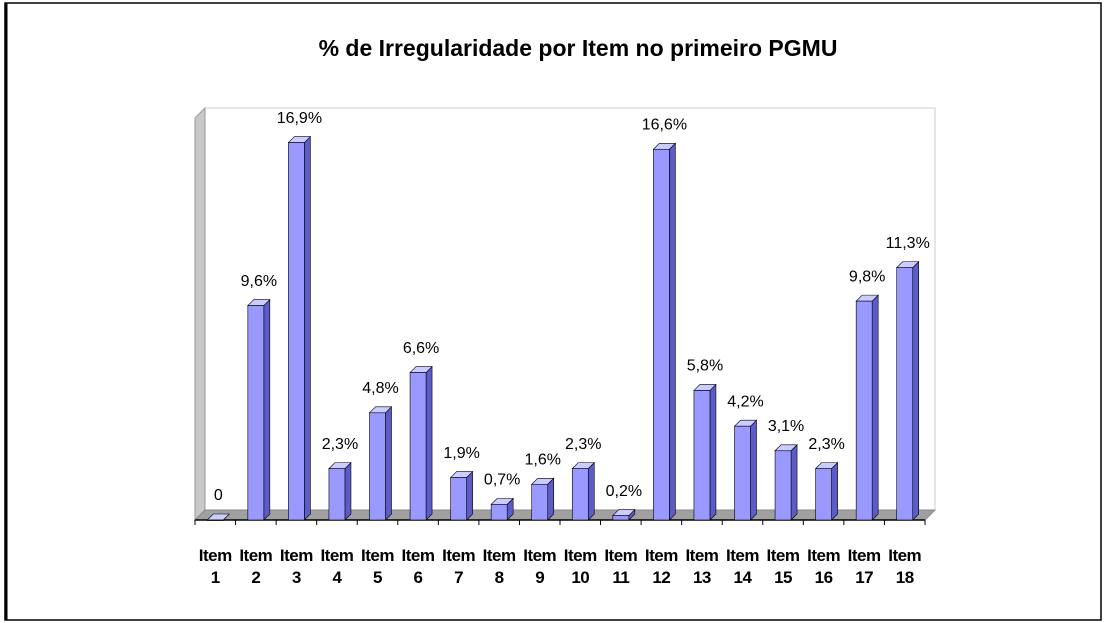 The image size is (1106, 623). What do you see at coordinates (905, 566) in the screenshot?
I see `x-tick-label: Item 18` at bounding box center [905, 566].